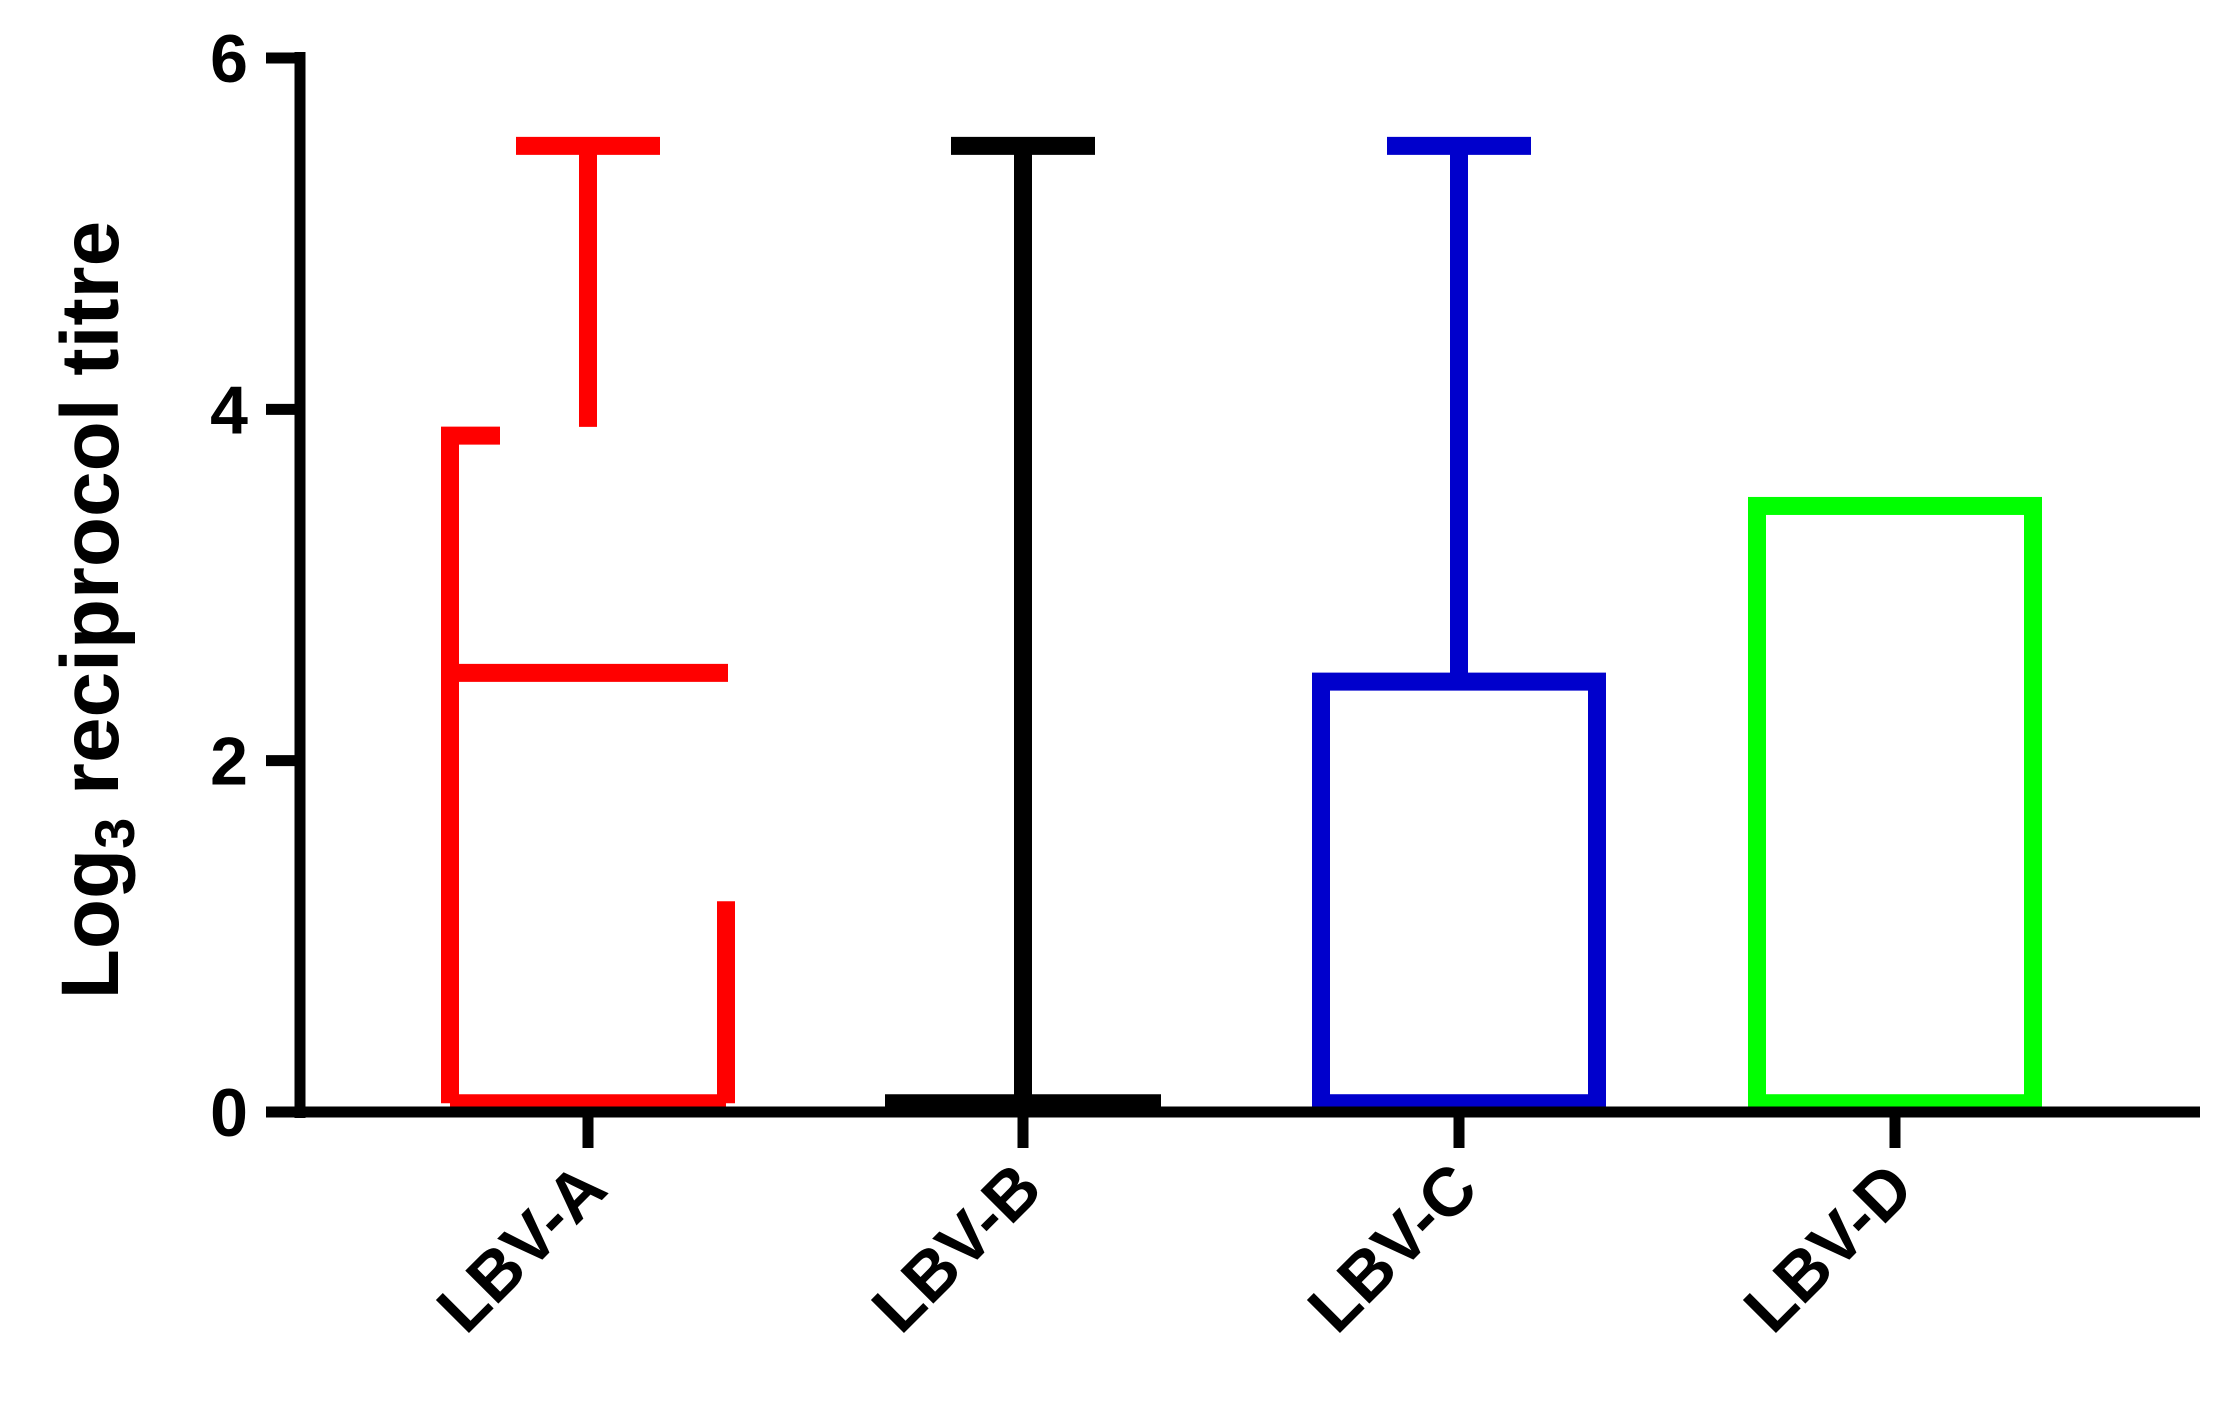 The image size is (2230, 1408). Describe the element at coordinates (90, 924) in the screenshot. I see `y-axis-title-main: Log` at that location.